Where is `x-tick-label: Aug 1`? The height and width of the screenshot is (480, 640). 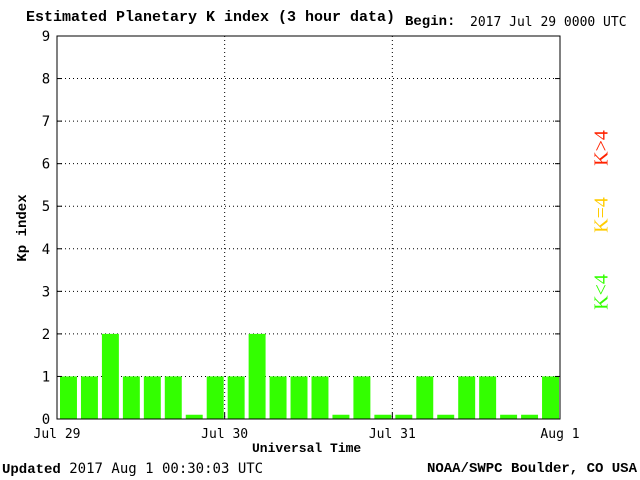
x-tick-label: Aug 1 is located at coordinates (559, 434).